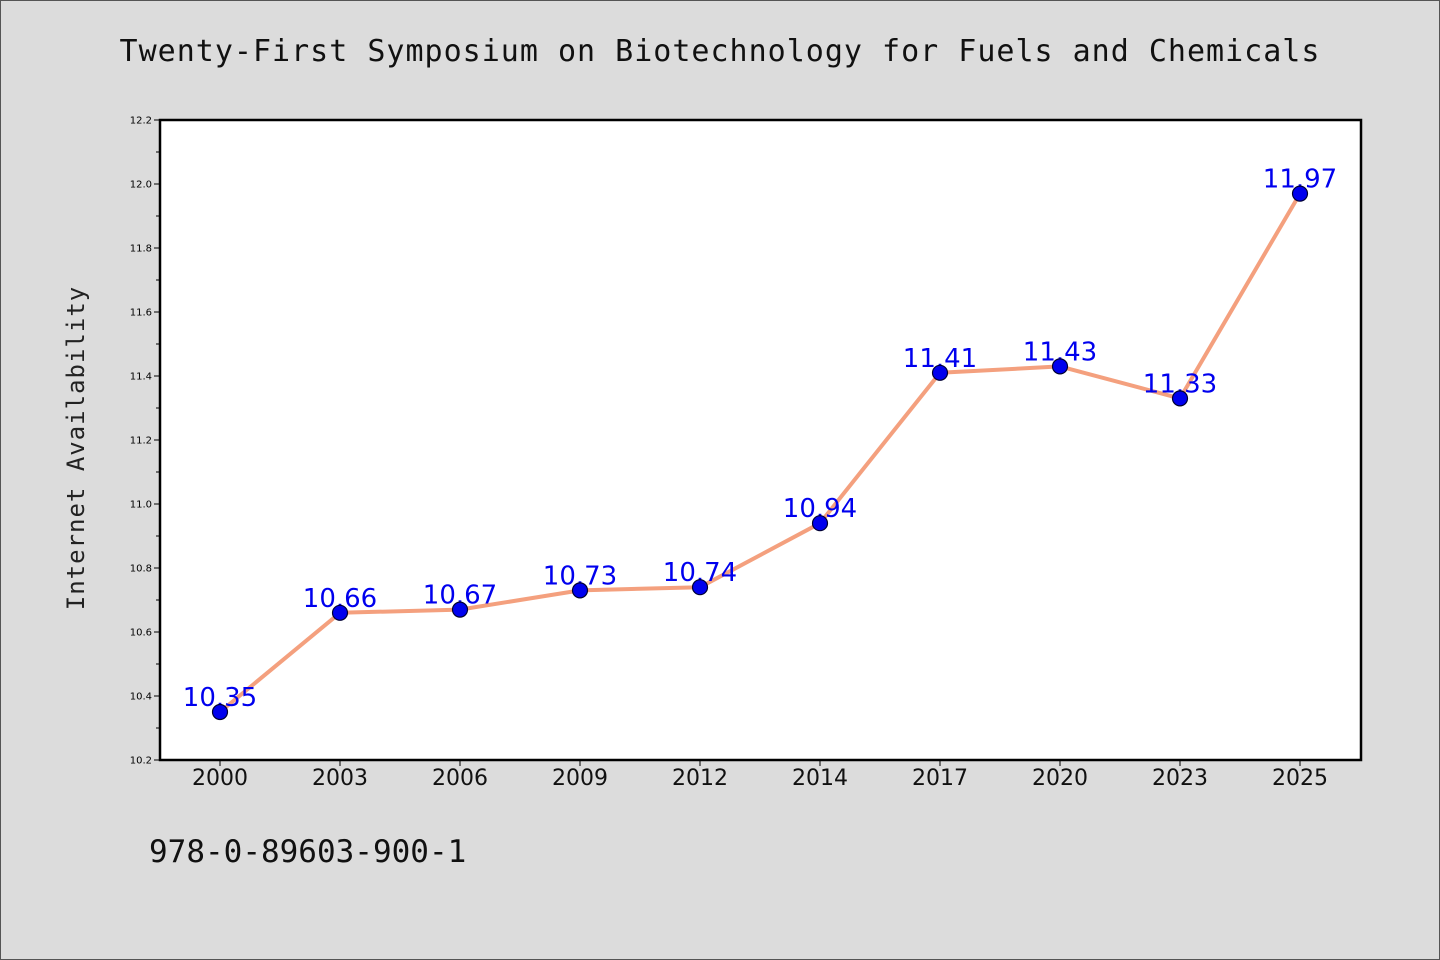  What do you see at coordinates (141, 633) in the screenshot?
I see `y-tick-label: 10.6` at bounding box center [141, 633].